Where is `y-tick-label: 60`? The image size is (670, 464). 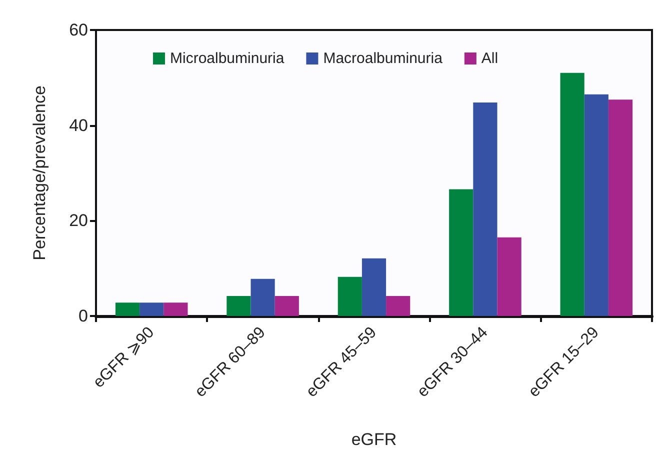
y-tick-label: 60 is located at coordinates (78, 30).